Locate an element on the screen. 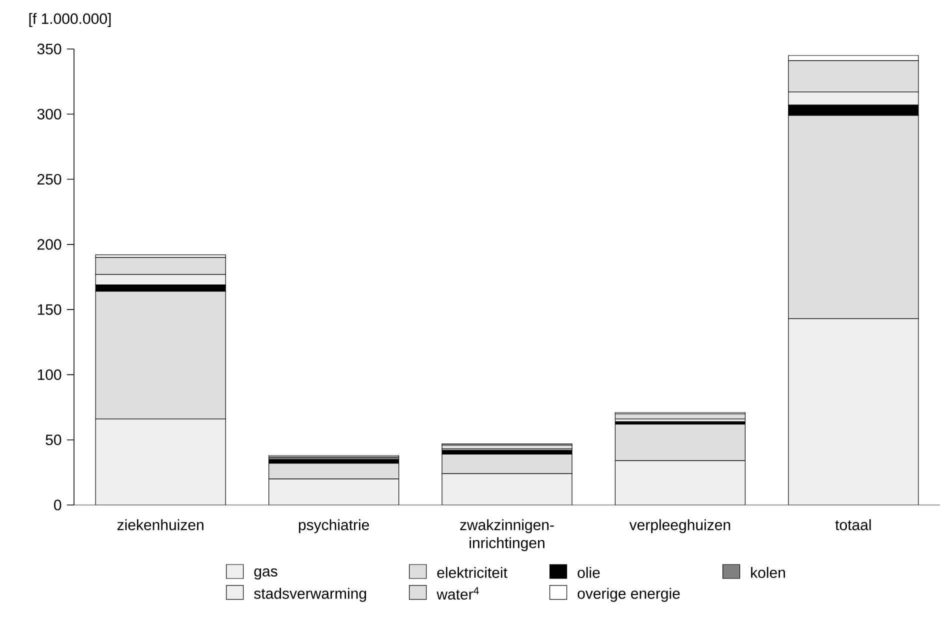 This screenshot has height=624, width=941. x-tick-label: ziekenhuizen is located at coordinates (160, 524).